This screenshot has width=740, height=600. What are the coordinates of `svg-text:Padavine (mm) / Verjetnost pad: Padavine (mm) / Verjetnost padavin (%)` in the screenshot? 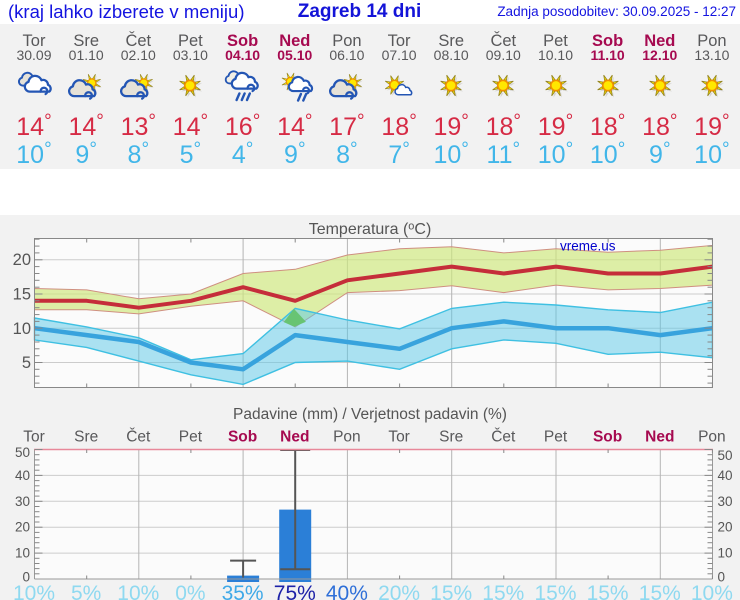 It's located at (370, 414).